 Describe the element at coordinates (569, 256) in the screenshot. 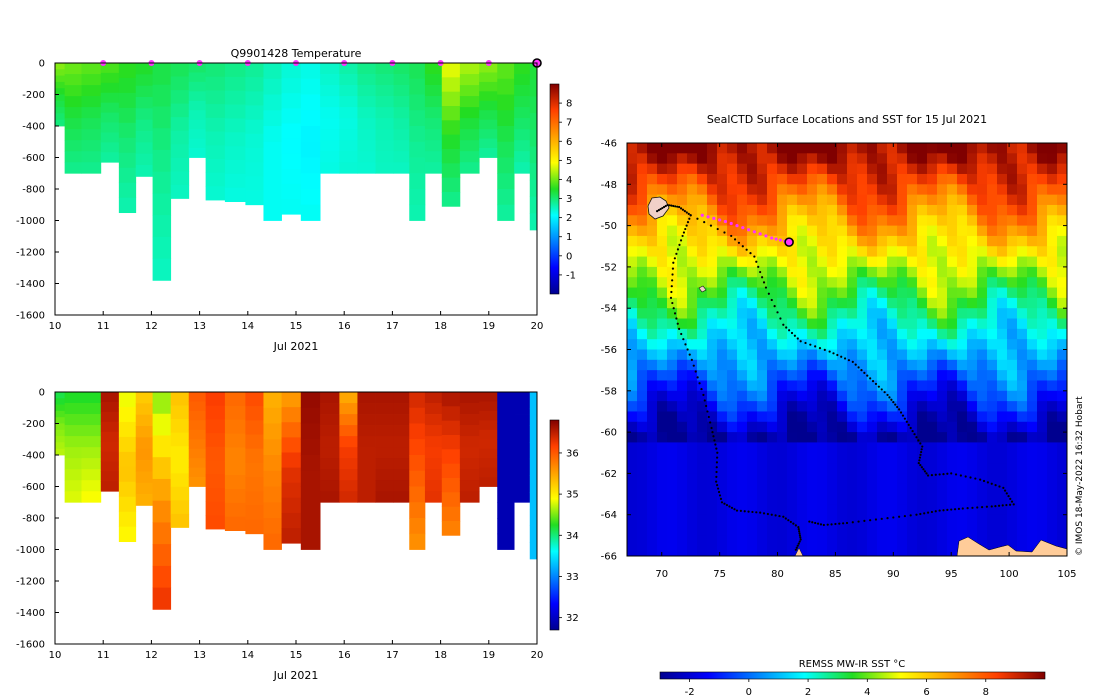

I see `colorbar-tick-label: 0` at that location.